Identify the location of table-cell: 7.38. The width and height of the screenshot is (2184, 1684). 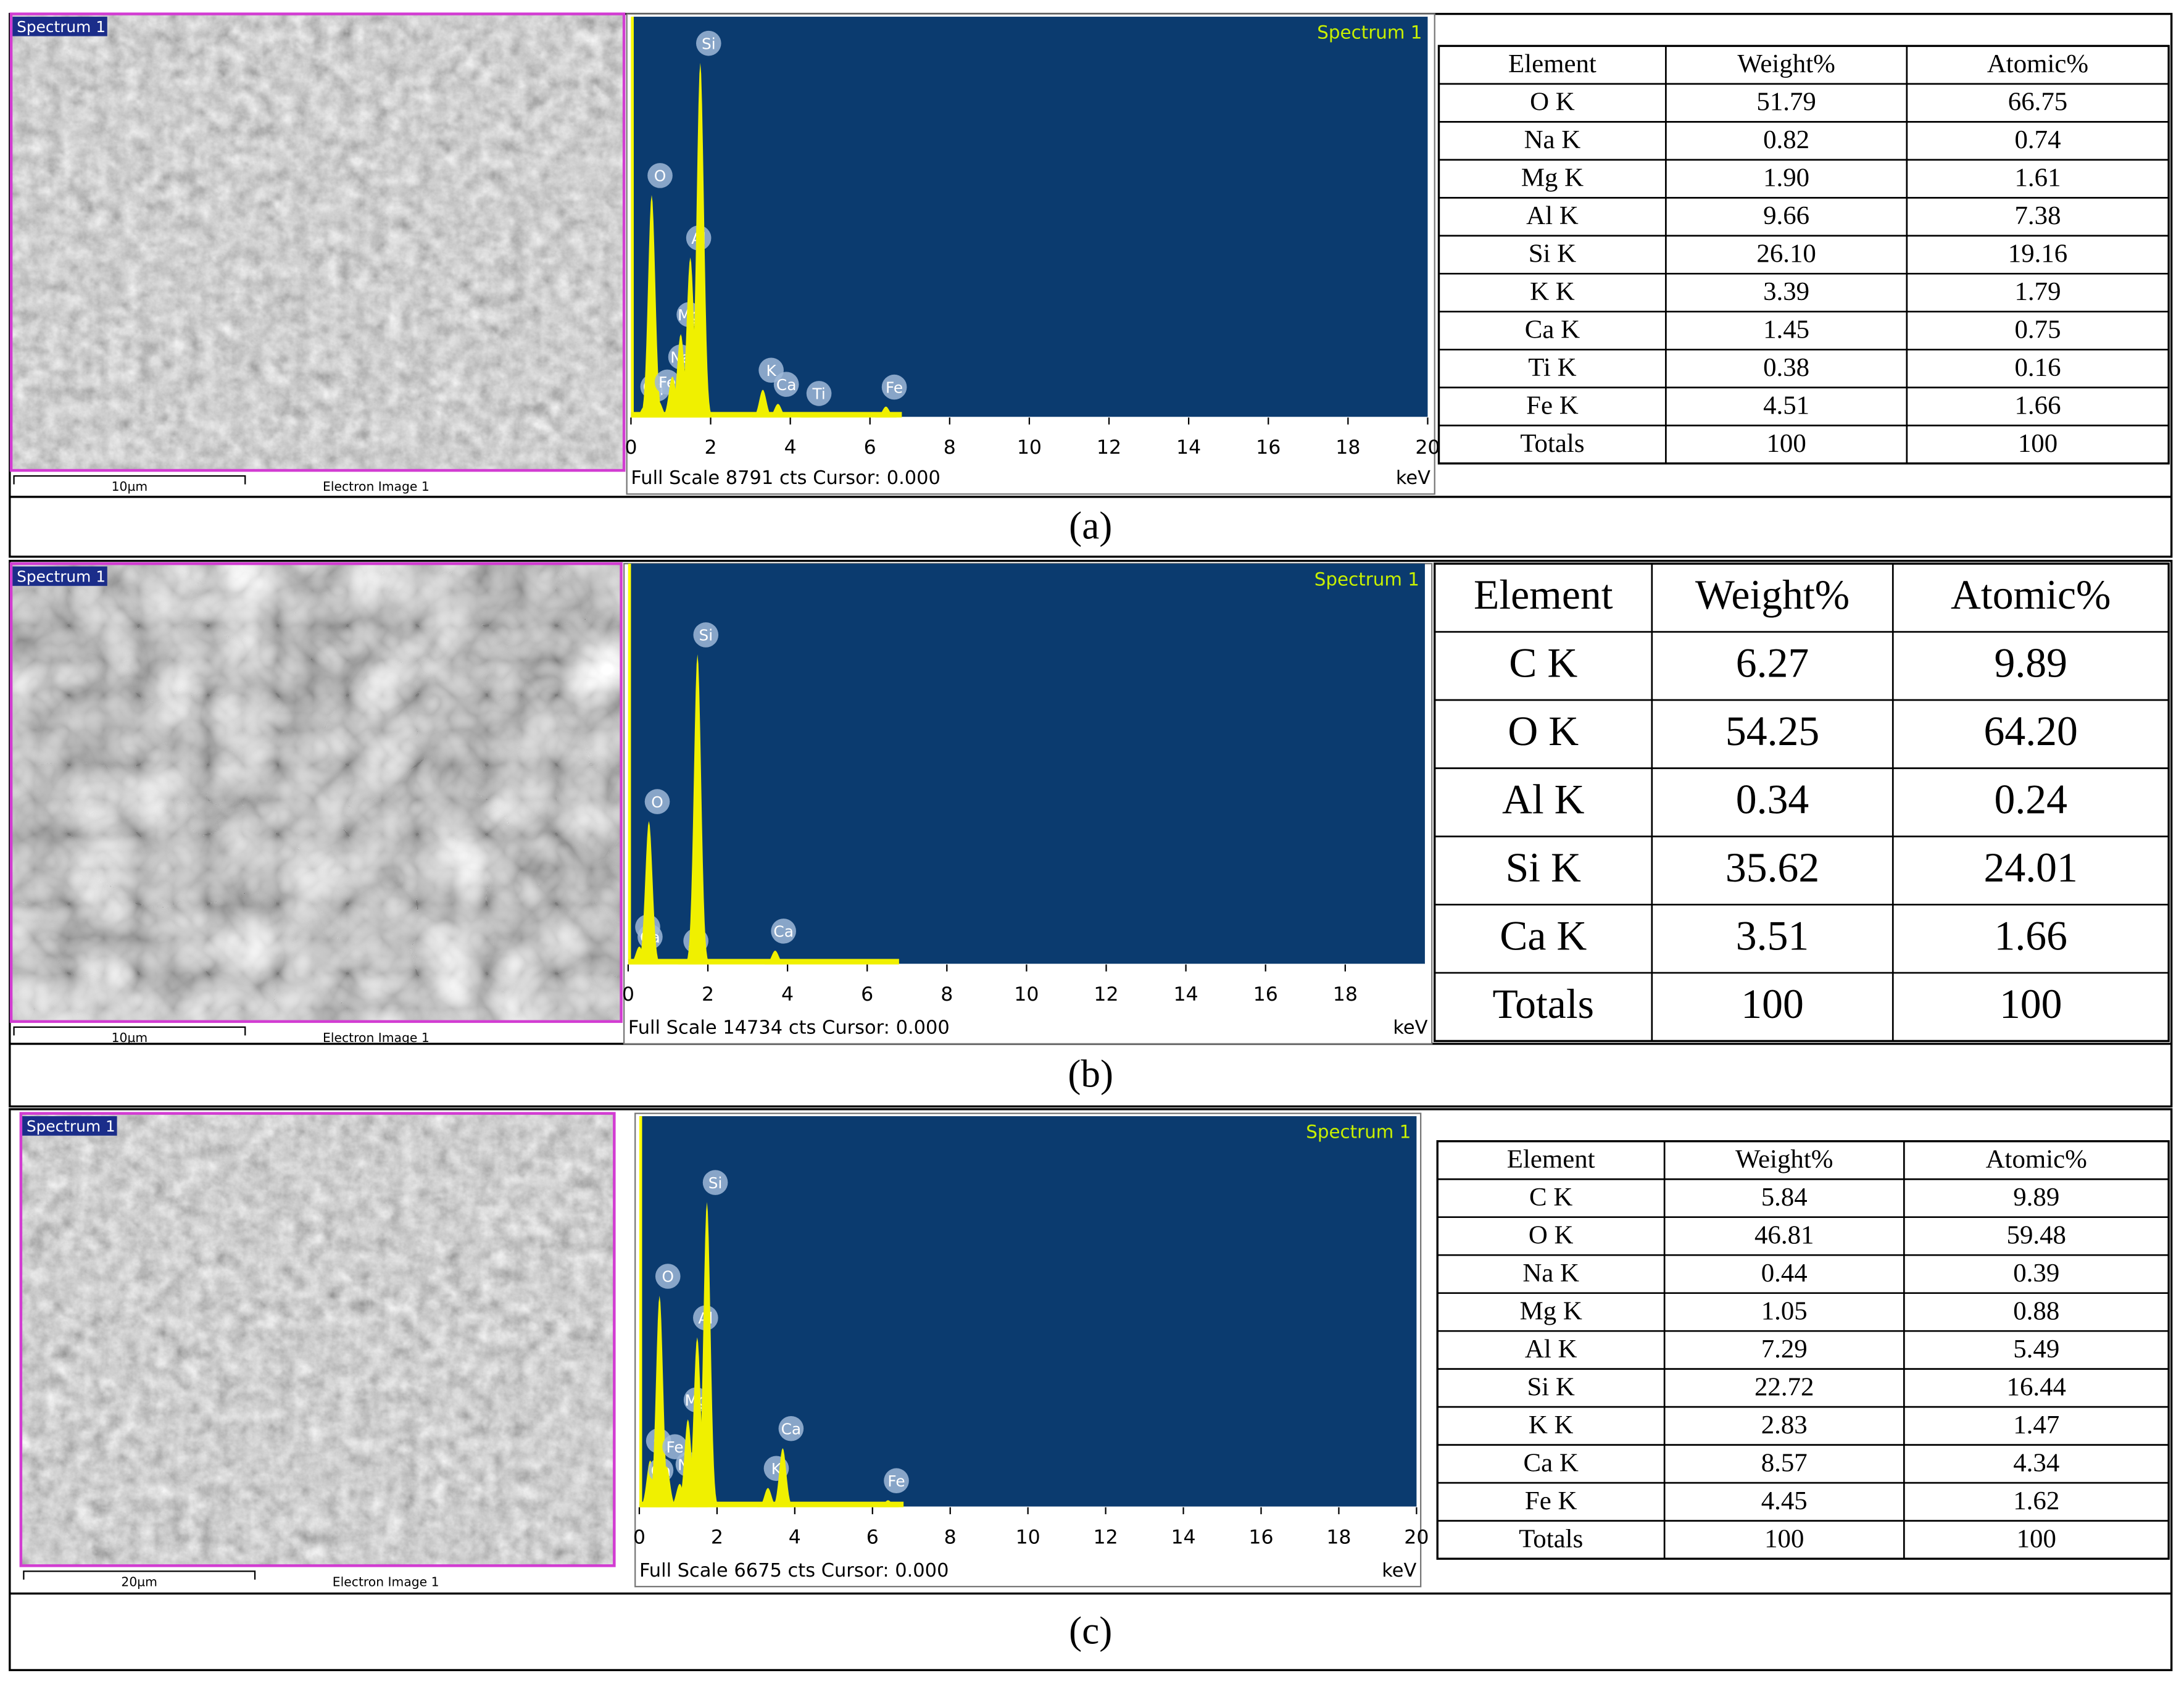
(2038, 215).